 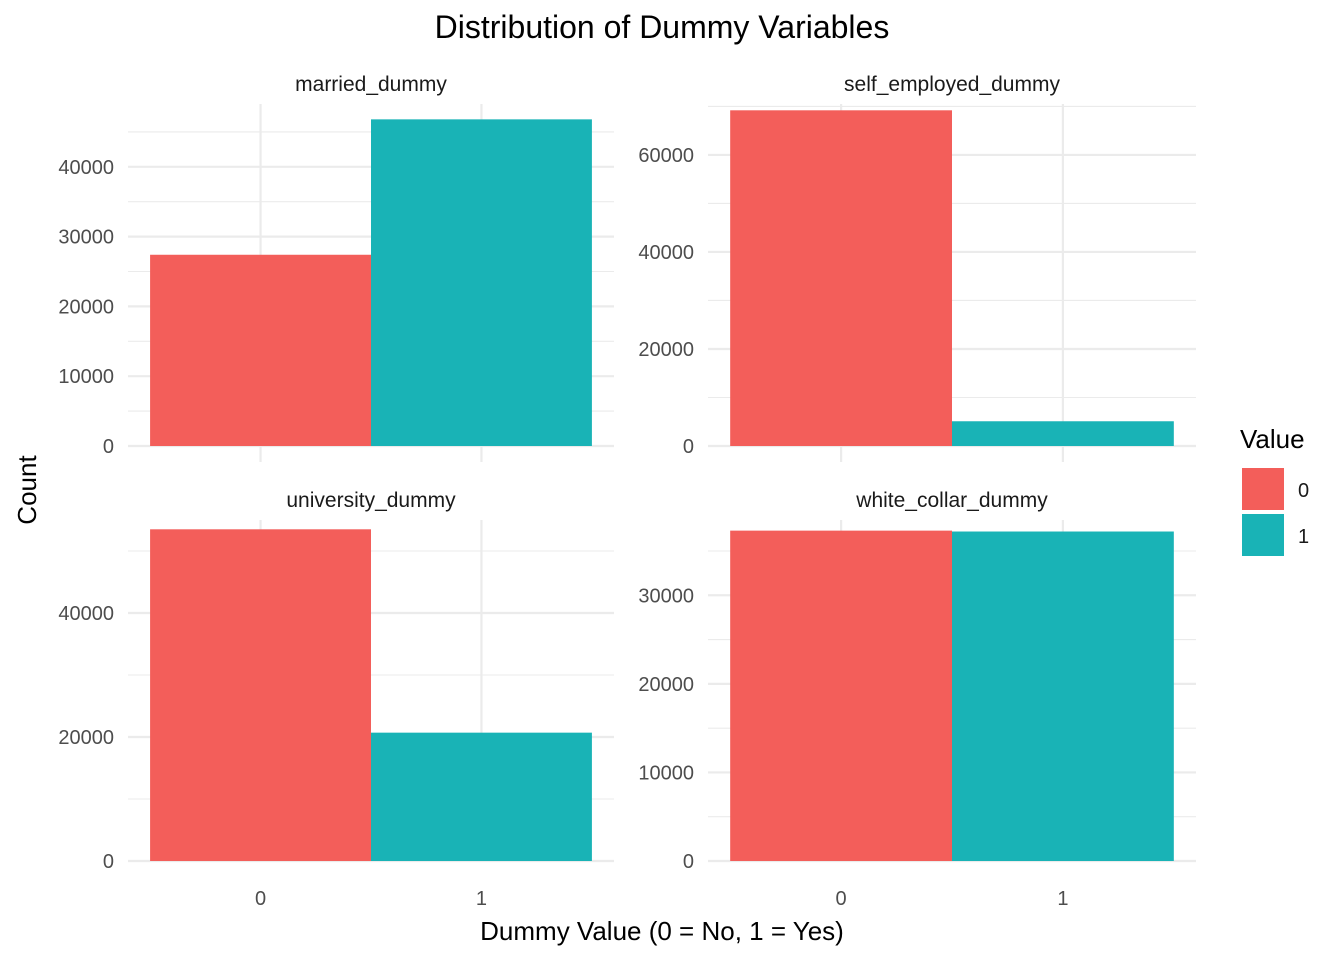 I want to click on legend: Value 0 1, so click(x=1274, y=490).